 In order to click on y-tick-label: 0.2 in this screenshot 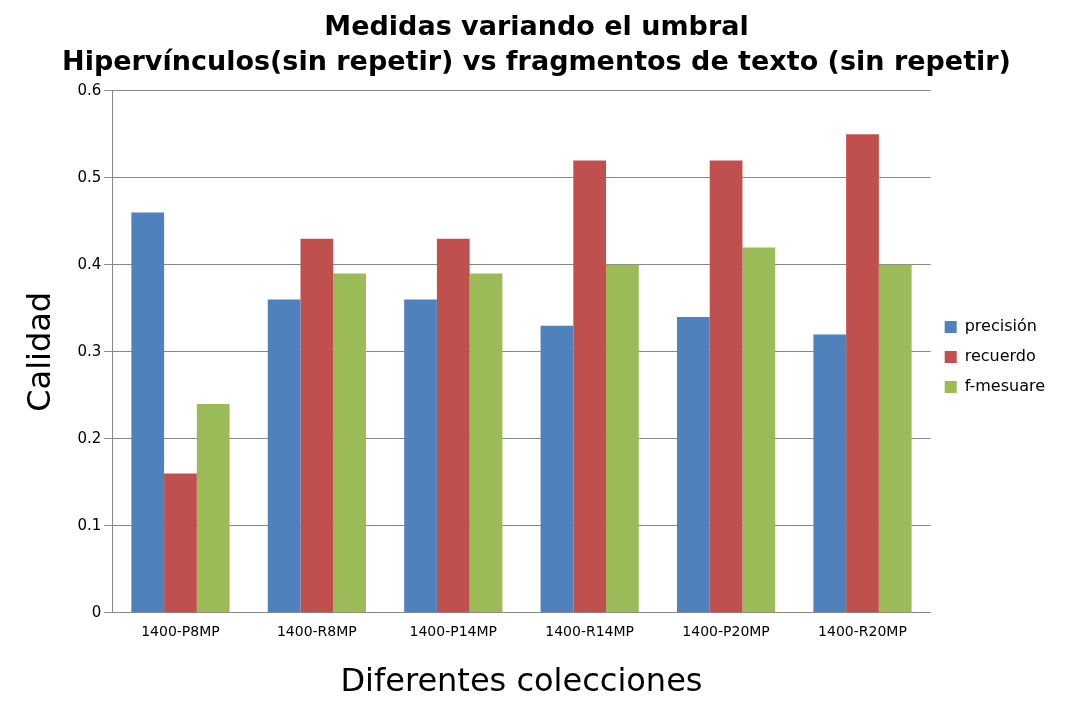, I will do `click(89, 437)`.